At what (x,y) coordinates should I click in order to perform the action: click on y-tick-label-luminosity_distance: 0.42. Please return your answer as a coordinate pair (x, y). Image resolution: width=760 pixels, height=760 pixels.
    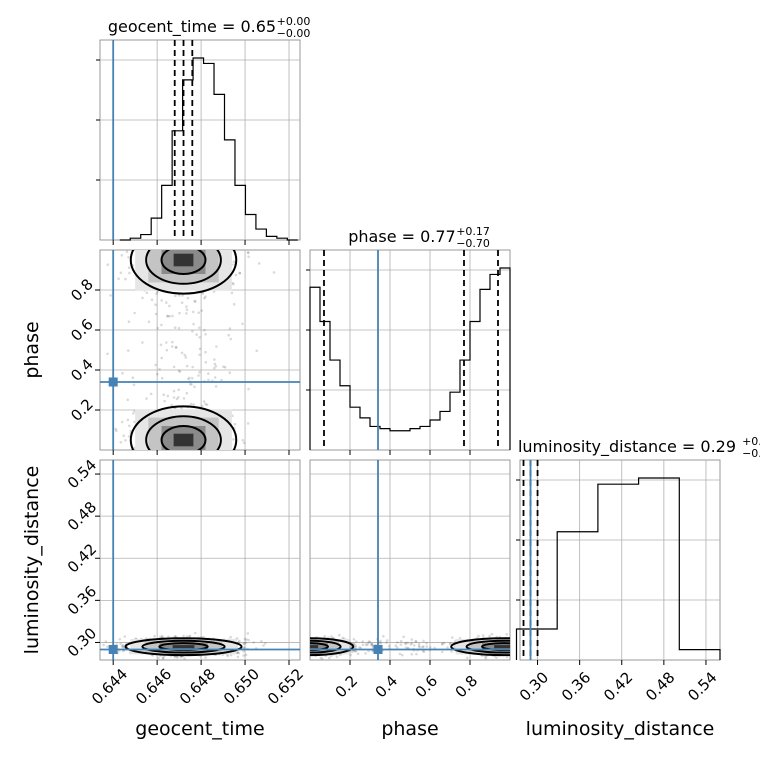
    Looking at the image, I should click on (82, 558).